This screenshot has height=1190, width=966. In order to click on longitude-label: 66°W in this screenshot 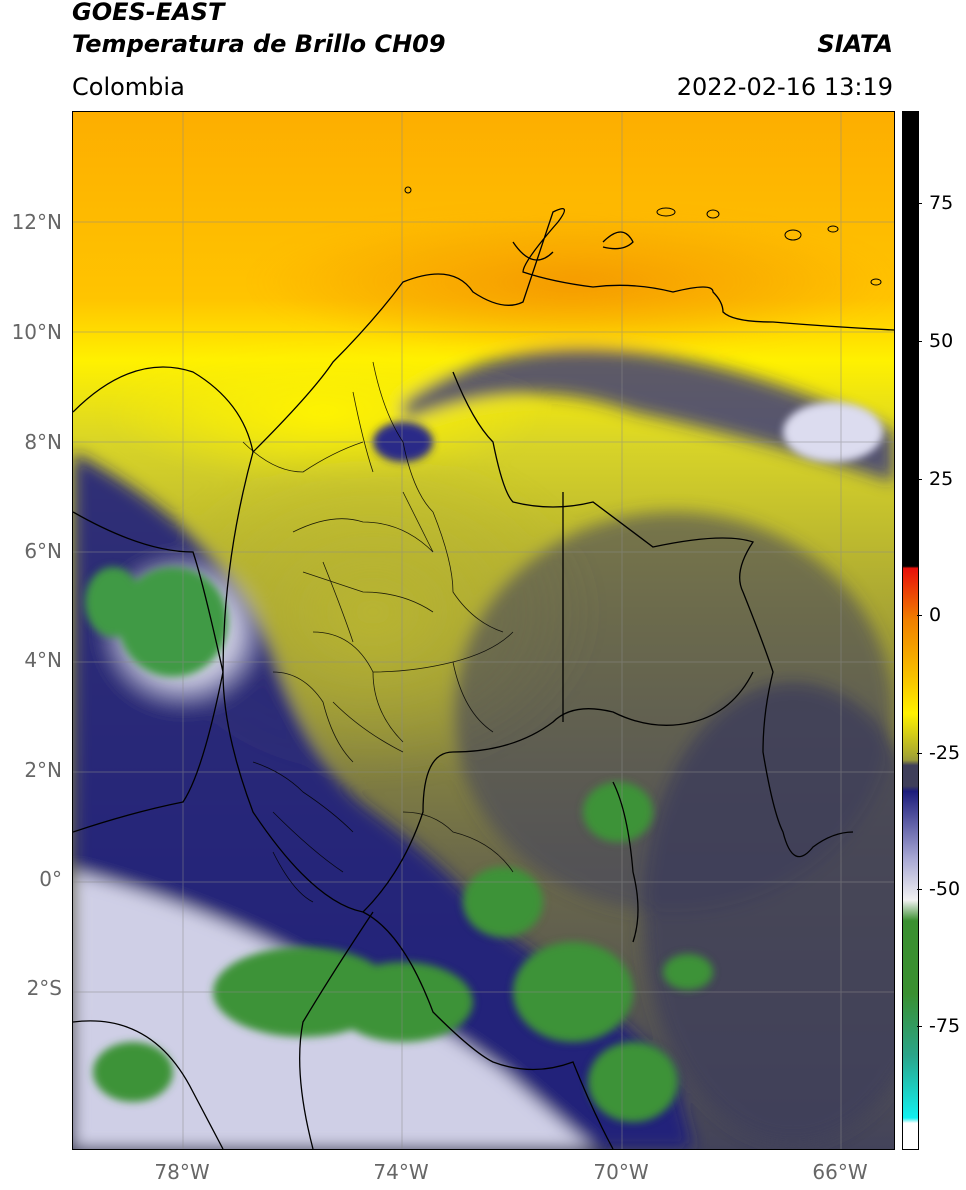, I will do `click(840, 1172)`.